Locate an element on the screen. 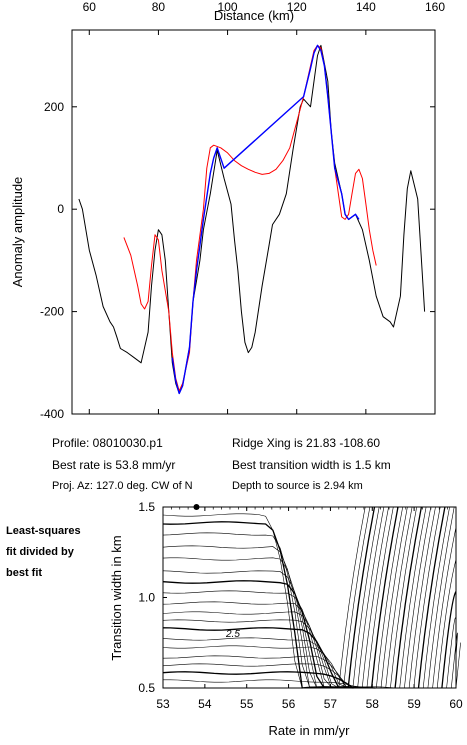 This screenshot has width=467, height=745. projection-azimuth-label: Proj. Az: 127.0 deg. CW of N is located at coordinates (122, 486).